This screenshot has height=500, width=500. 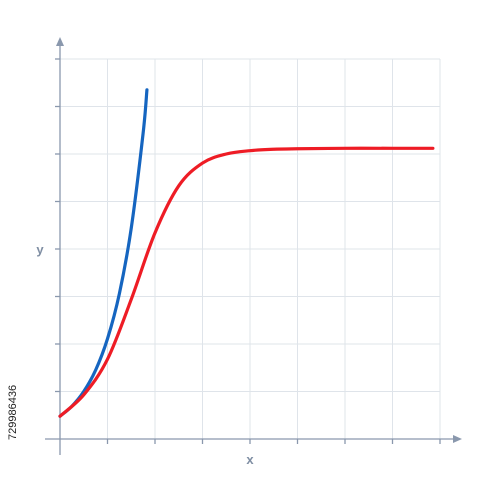 I want to click on watermark-side-text: 729986436, so click(x=13, y=412).